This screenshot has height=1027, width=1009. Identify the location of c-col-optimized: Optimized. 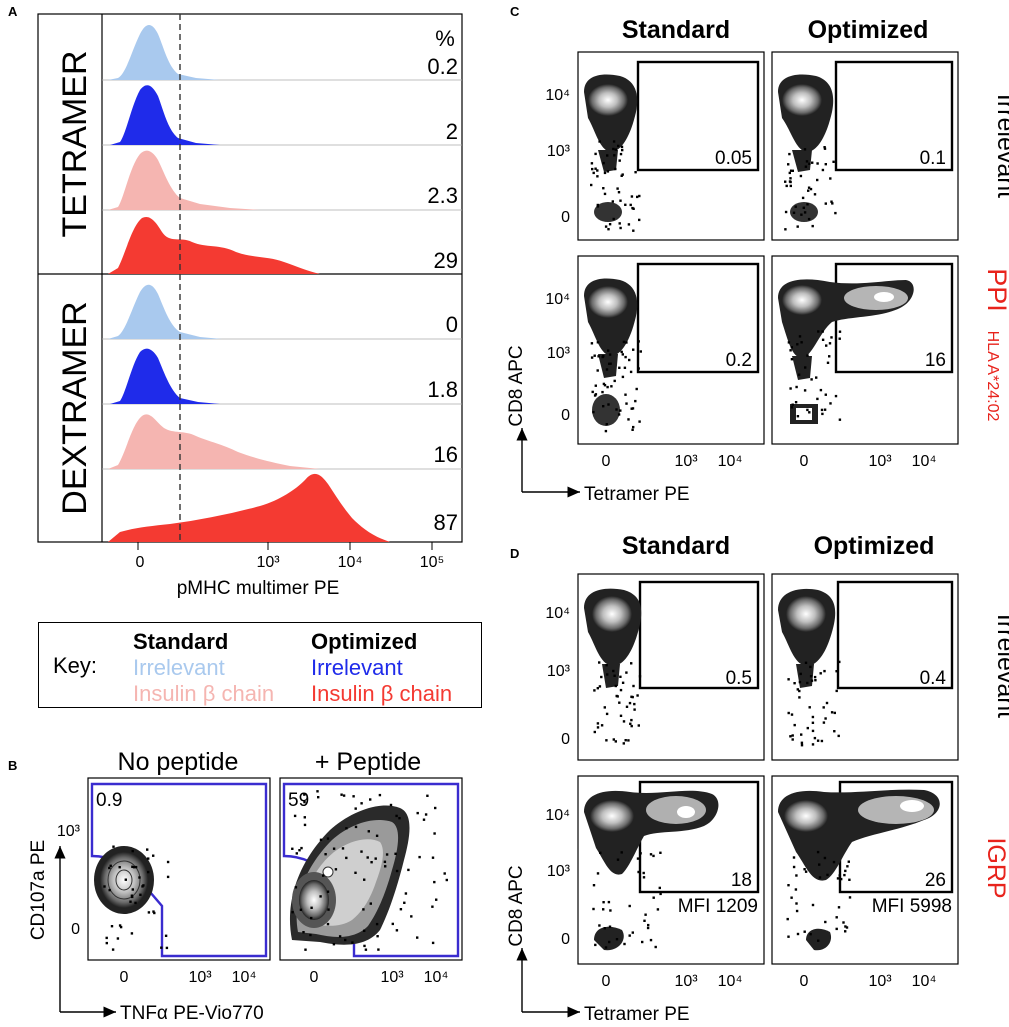
(868, 30).